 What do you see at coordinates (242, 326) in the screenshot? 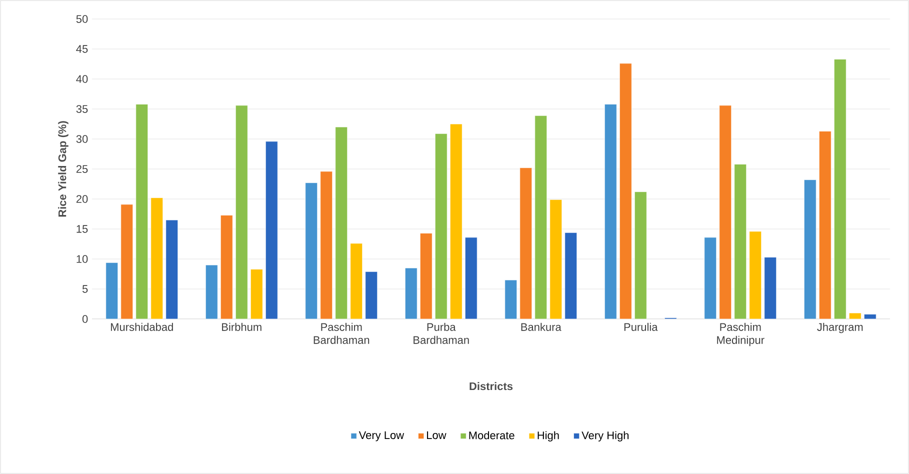
I see `x-tick-label: Birbhum` at bounding box center [242, 326].